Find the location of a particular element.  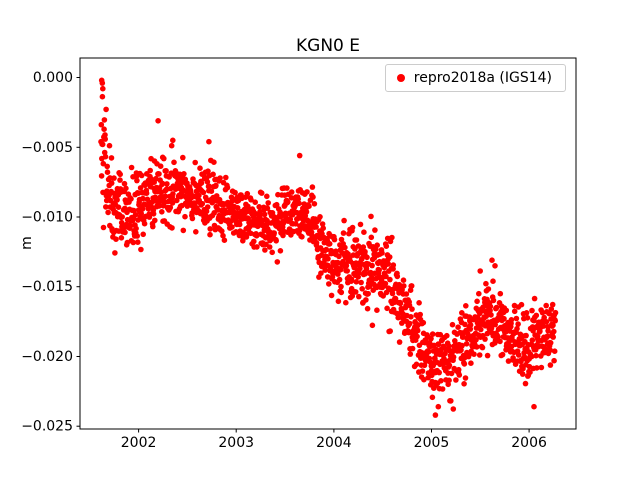

svg-text: 2005 is located at coordinates (432, 443).